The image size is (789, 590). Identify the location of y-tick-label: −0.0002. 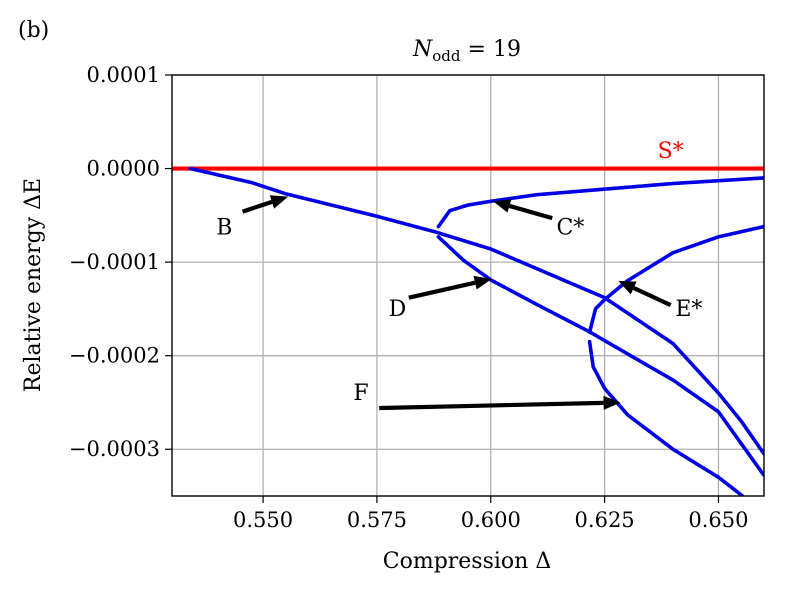
(114, 356).